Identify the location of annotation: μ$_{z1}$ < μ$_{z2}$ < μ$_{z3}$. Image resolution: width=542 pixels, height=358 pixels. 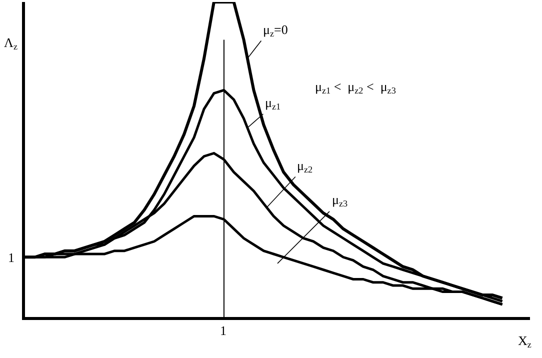
(355, 87).